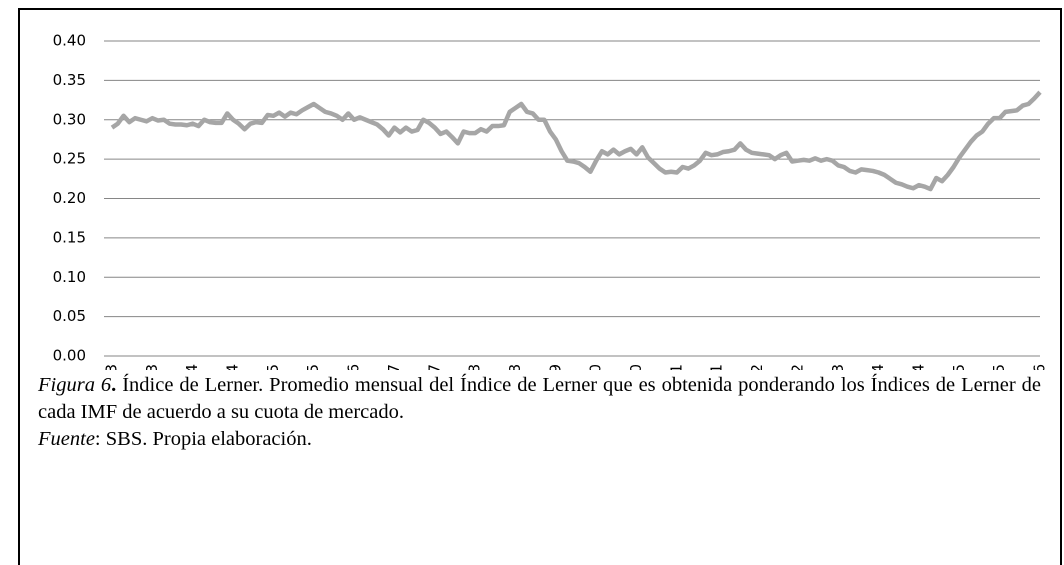 This screenshot has width=1064, height=565. Describe the element at coordinates (676, 367) in the screenshot. I see `x-tick-label: mar-11` at that location.